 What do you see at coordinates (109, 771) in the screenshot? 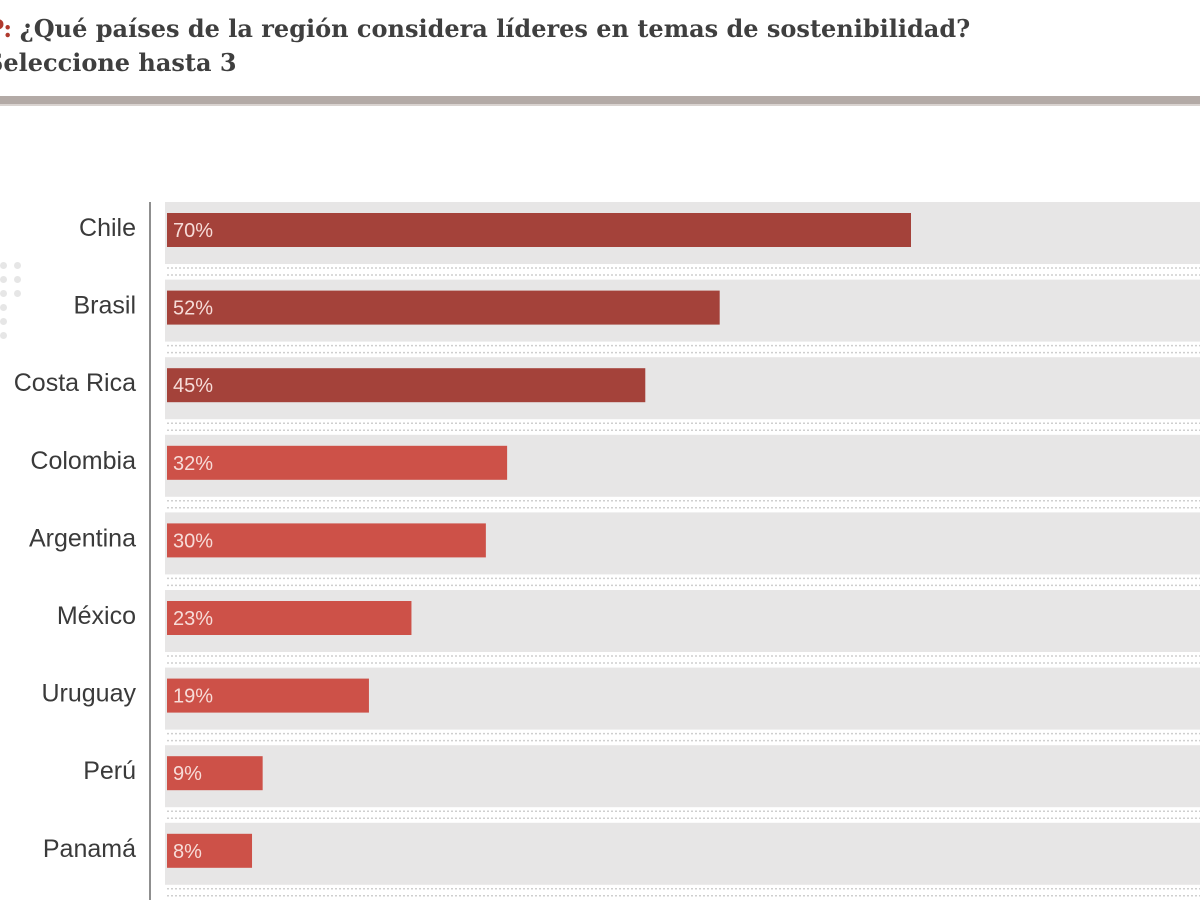
I see `category-label: Perú` at bounding box center [109, 771].